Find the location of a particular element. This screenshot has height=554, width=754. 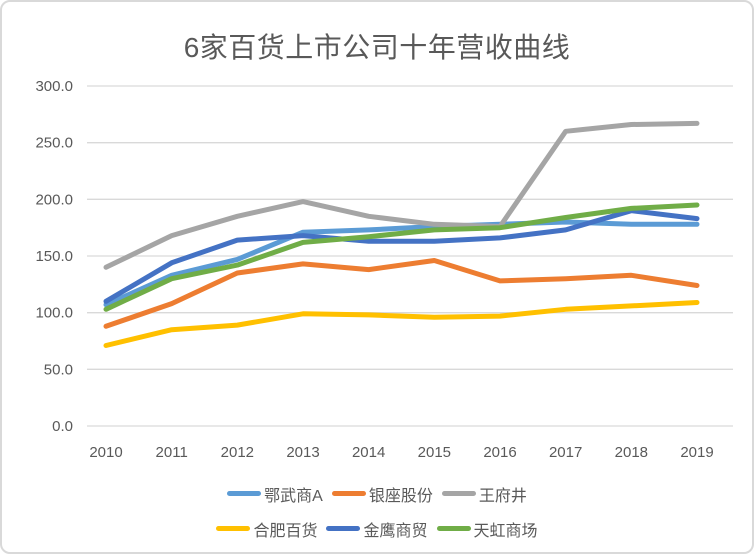

x-axis-tick-label: 2011 is located at coordinates (172, 452).